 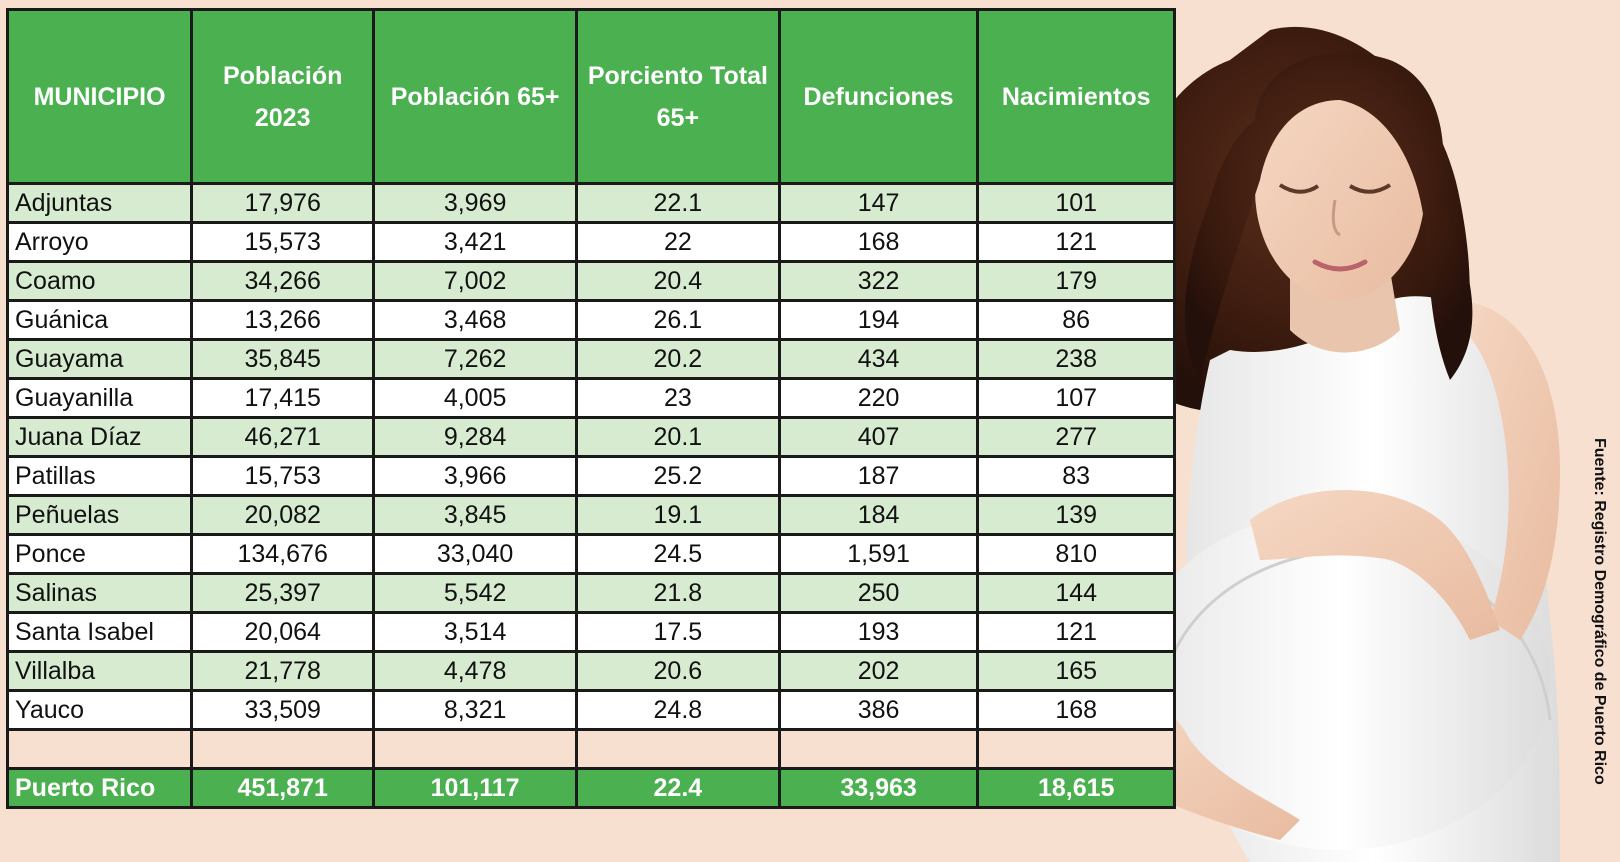 I want to click on cell-poblacion-65: 3,514, so click(x=475, y=632).